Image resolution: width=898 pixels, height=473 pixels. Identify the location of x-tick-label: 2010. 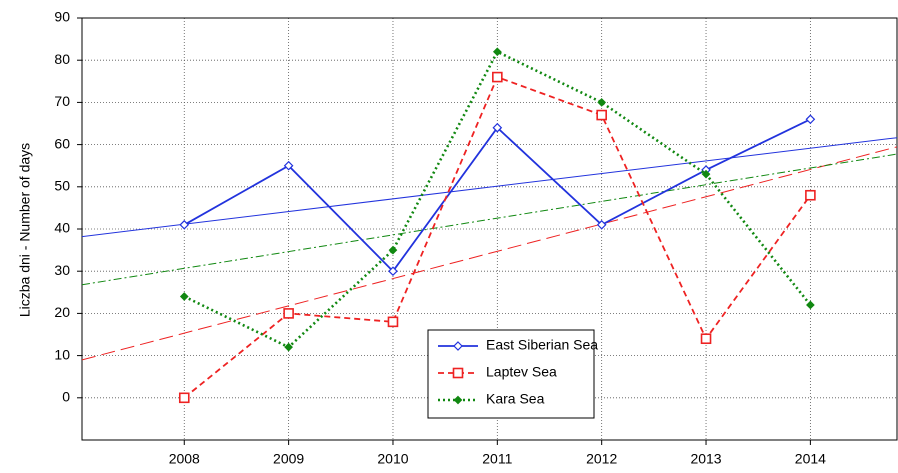
(392, 459).